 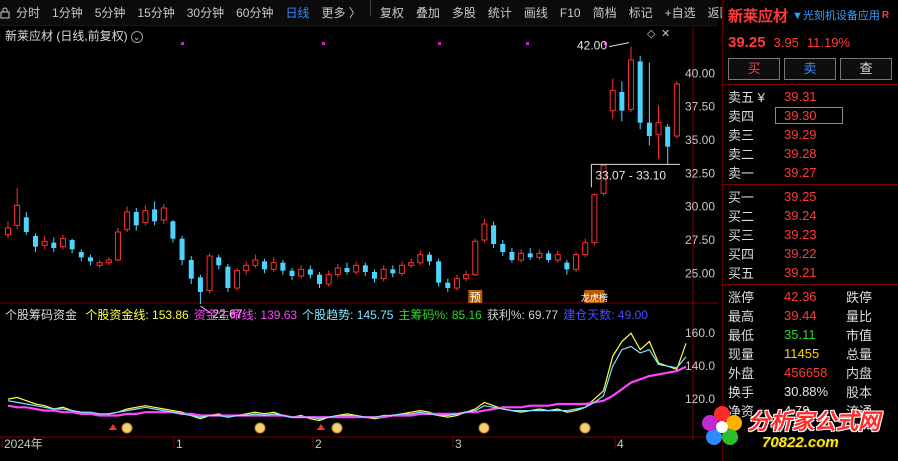 What do you see at coordinates (754, 69) in the screenshot?
I see `buy-button: 买` at bounding box center [754, 69].